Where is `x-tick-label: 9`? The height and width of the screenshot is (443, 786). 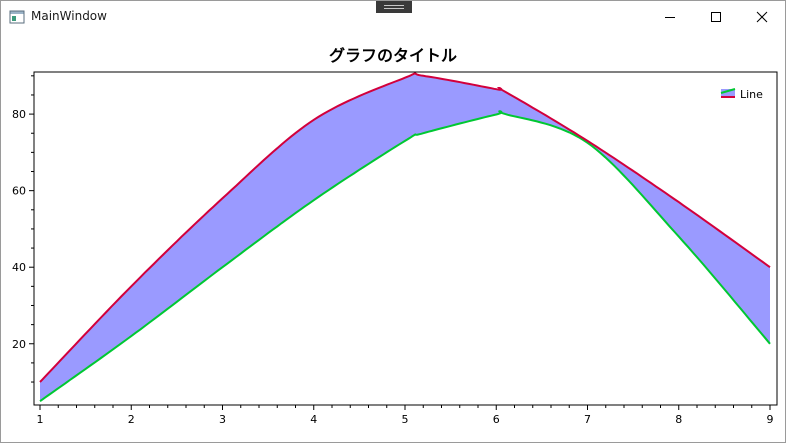 x-tick-label: 9 is located at coordinates (770, 419).